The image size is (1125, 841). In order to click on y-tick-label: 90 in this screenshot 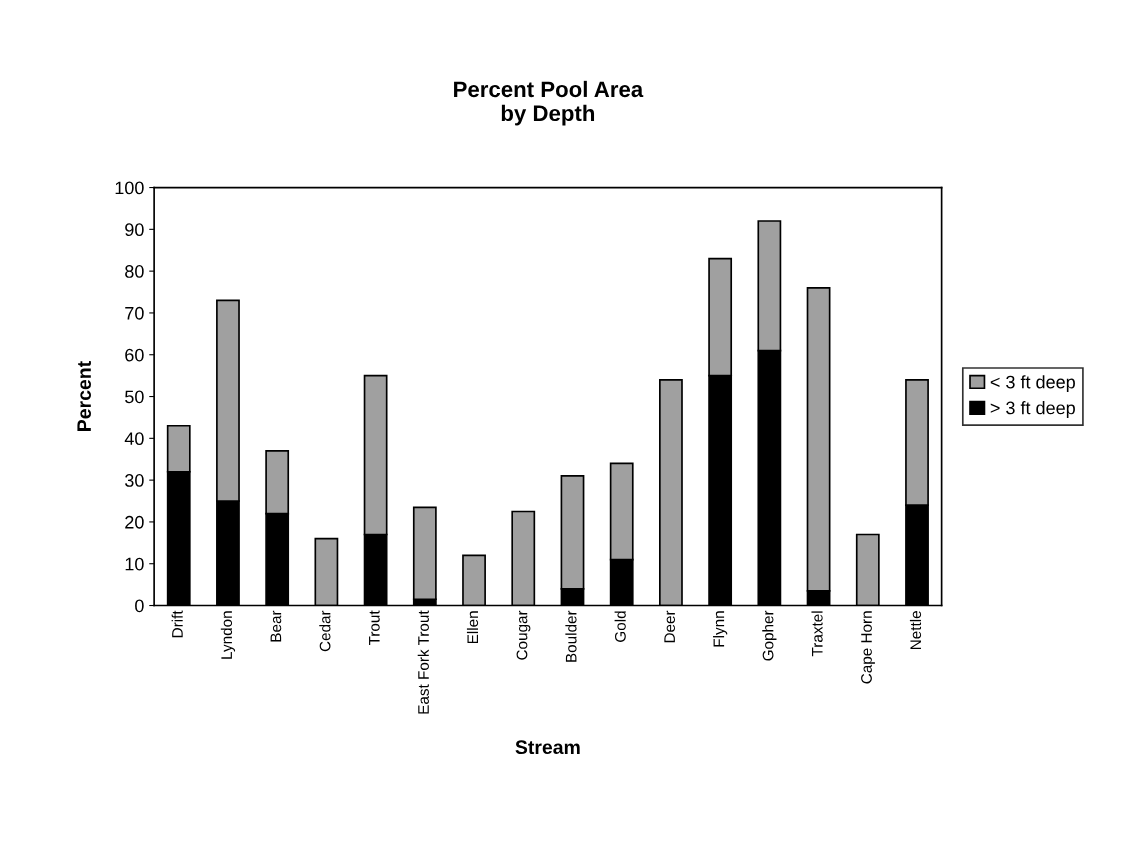, I will do `click(134, 230)`.